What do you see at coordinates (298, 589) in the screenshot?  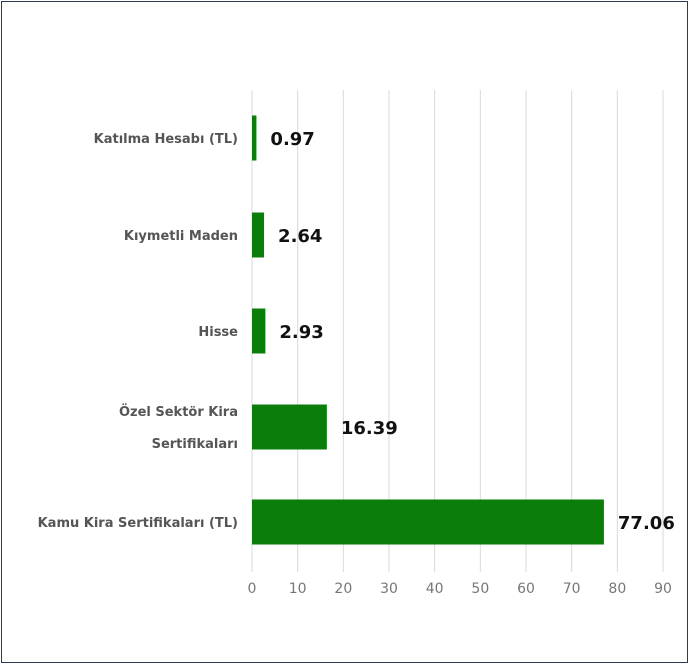 I see `x-tick-label-10: 10` at bounding box center [298, 589].